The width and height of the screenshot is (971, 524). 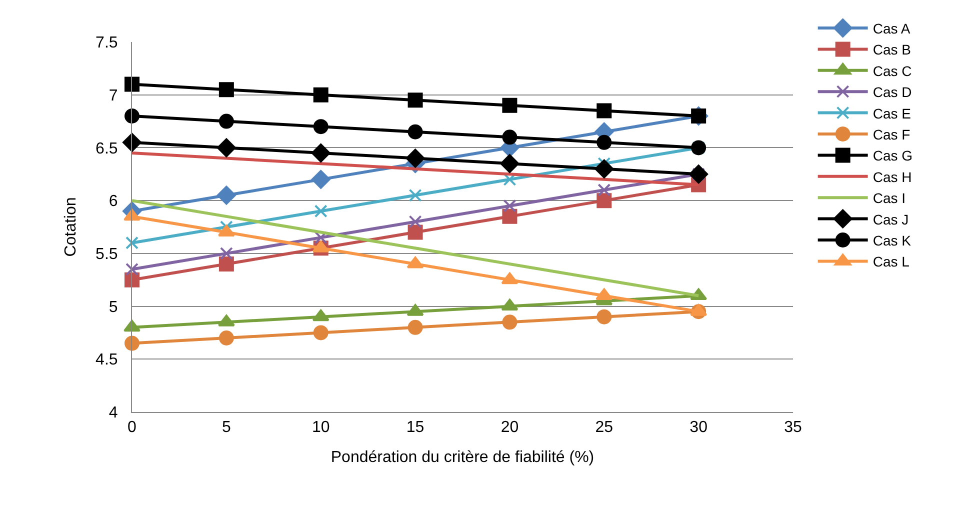 What do you see at coordinates (321, 427) in the screenshot?
I see `x-tick-label: 10` at bounding box center [321, 427].